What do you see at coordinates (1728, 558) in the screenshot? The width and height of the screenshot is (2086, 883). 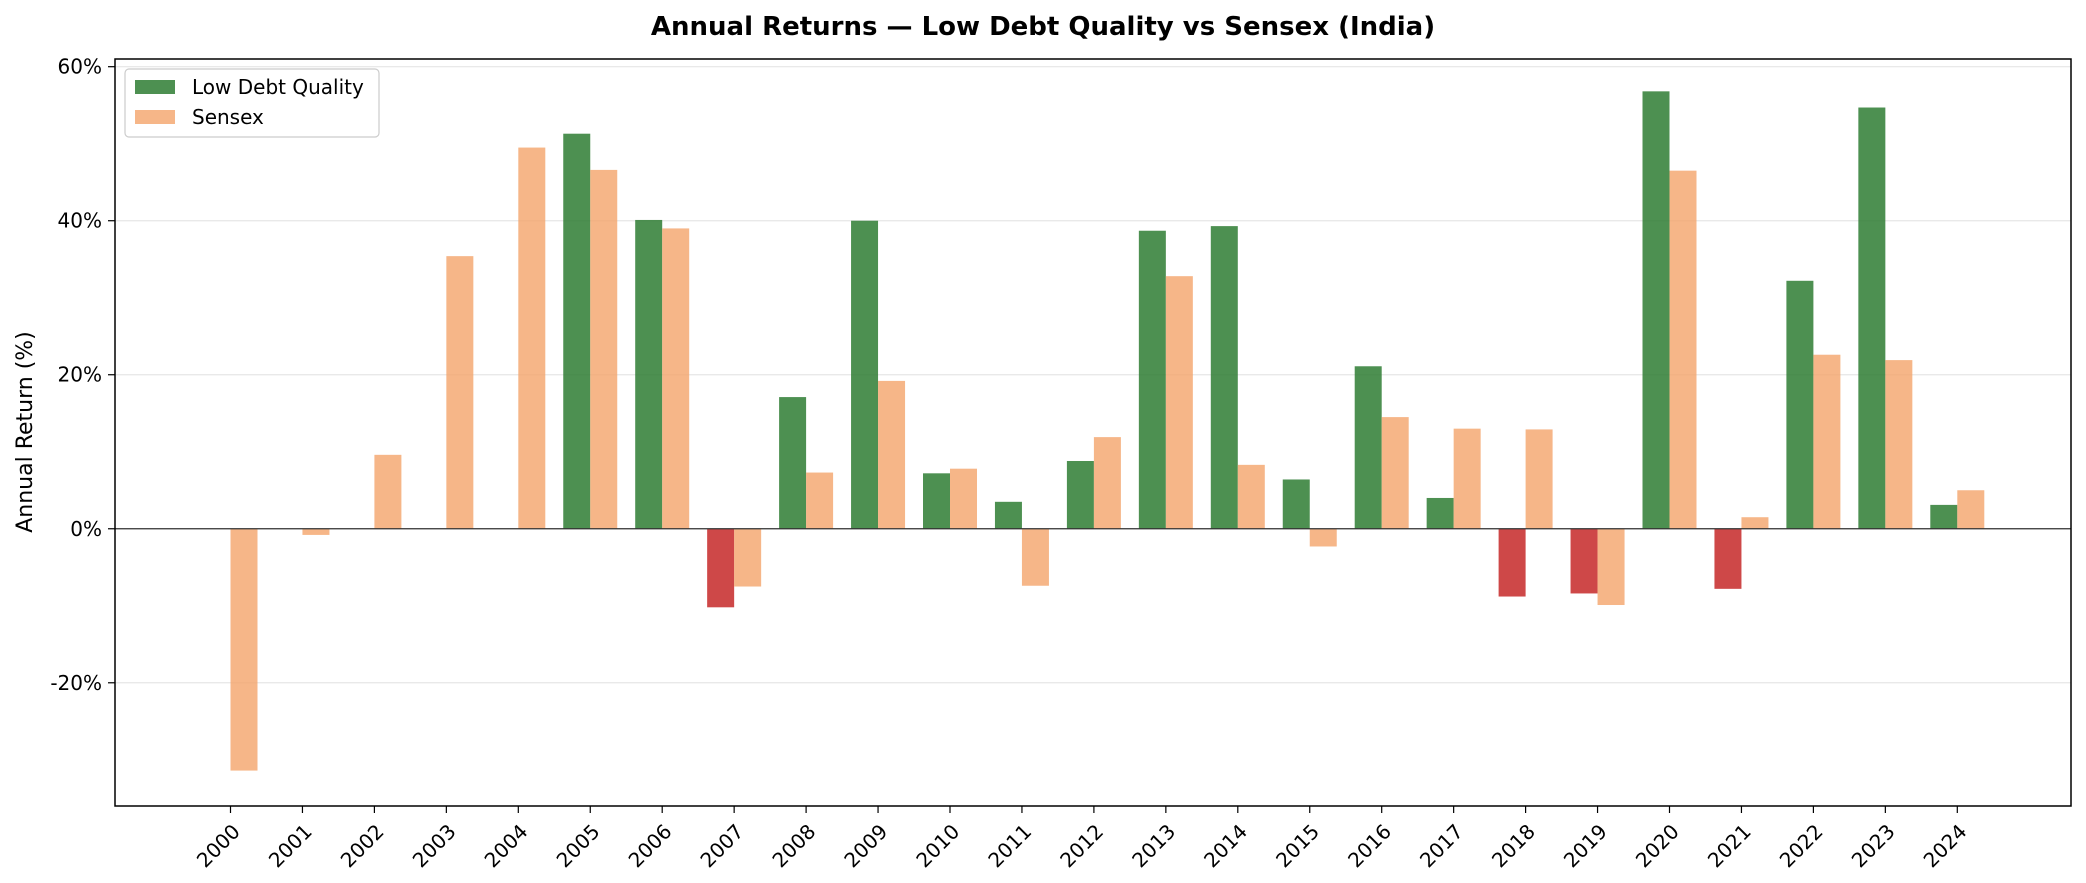 I see `bar-low-debt-quality-2021` at bounding box center [1728, 558].